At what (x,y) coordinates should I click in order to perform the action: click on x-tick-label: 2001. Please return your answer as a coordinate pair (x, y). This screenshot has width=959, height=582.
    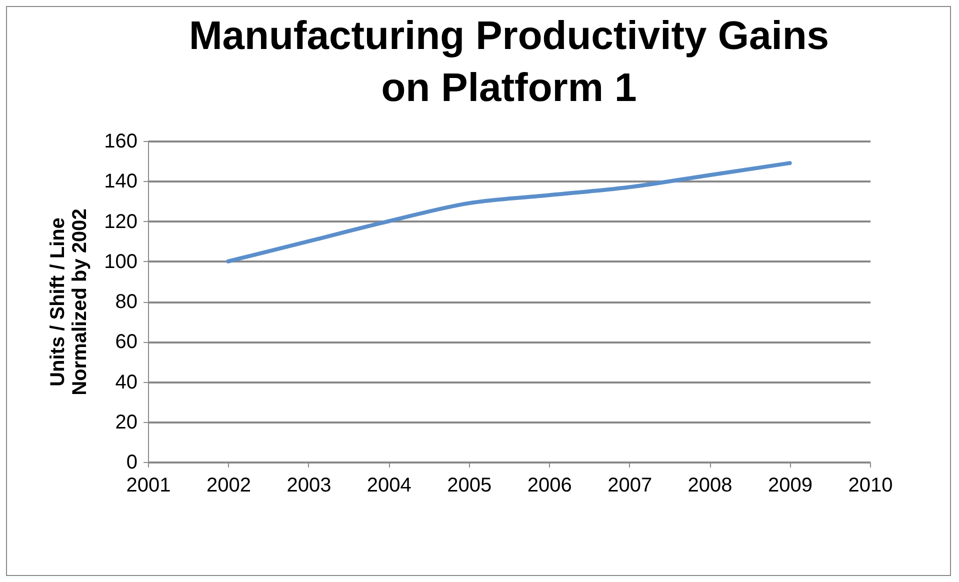
    Looking at the image, I should click on (148, 485).